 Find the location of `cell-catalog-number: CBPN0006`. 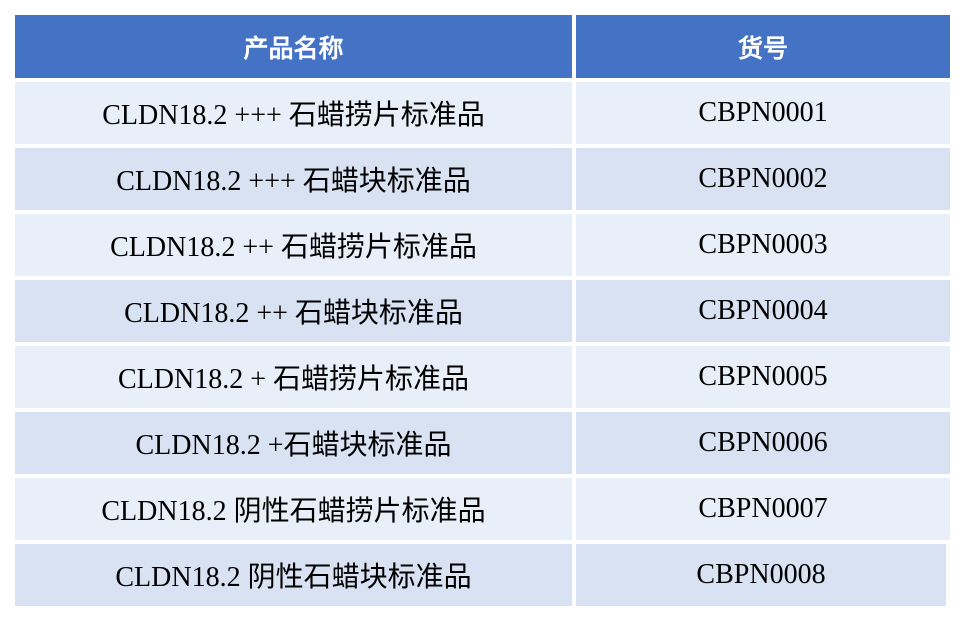

cell-catalog-number: CBPN0006 is located at coordinates (763, 443).